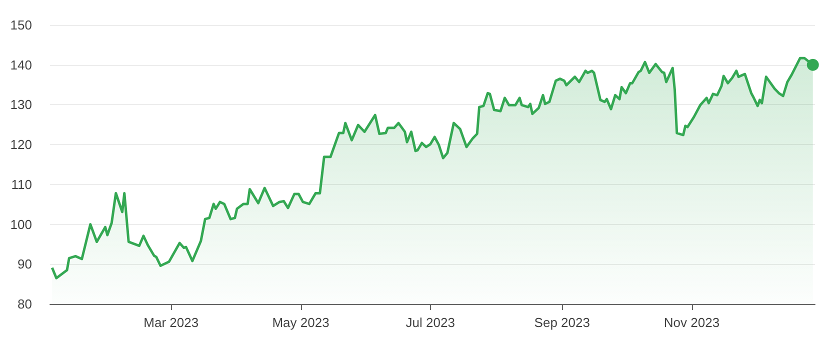 The height and width of the screenshot is (352, 833). Describe the element at coordinates (21, 184) in the screenshot. I see `y-tick-label: 110` at that location.